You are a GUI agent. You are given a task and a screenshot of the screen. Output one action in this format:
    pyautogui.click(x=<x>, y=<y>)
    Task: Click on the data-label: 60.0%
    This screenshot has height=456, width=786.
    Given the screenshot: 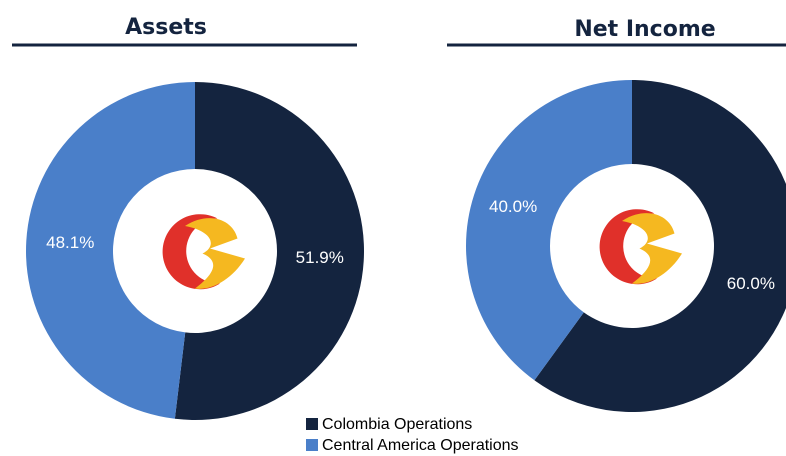 What is the action you would take?
    pyautogui.click(x=751, y=283)
    